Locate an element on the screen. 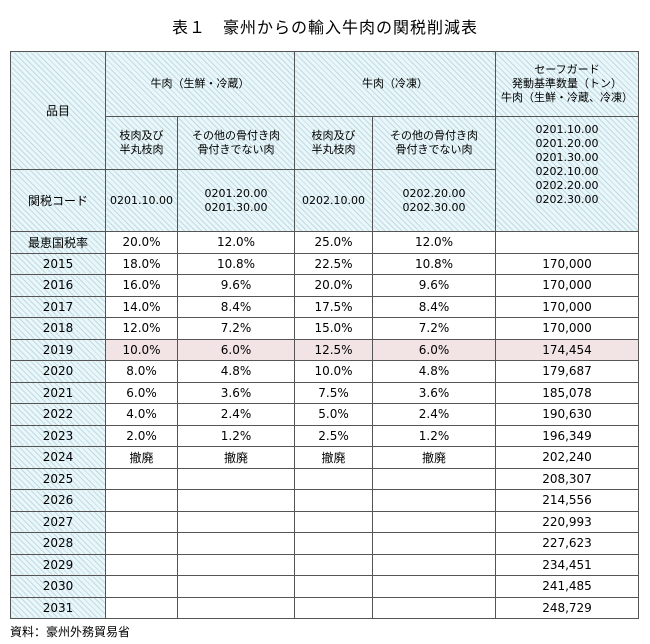 This screenshot has width=650, height=644. tariff-code-label: 関税コード is located at coordinates (58, 200).